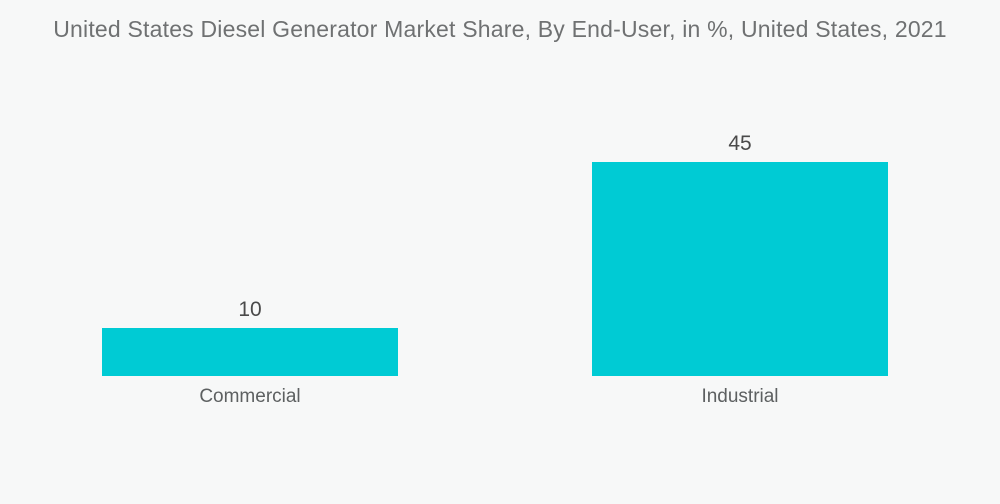 The image size is (1000, 504). What do you see at coordinates (250, 309) in the screenshot?
I see `bar-value-label: 10` at bounding box center [250, 309].